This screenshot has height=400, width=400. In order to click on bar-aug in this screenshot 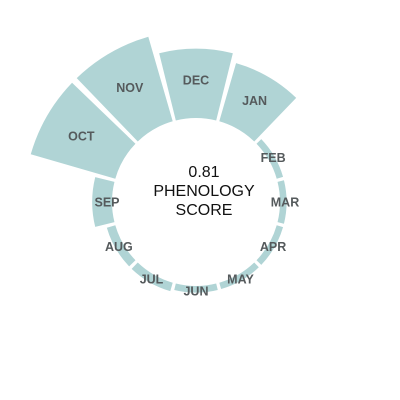, I will do `click(121, 246)`.